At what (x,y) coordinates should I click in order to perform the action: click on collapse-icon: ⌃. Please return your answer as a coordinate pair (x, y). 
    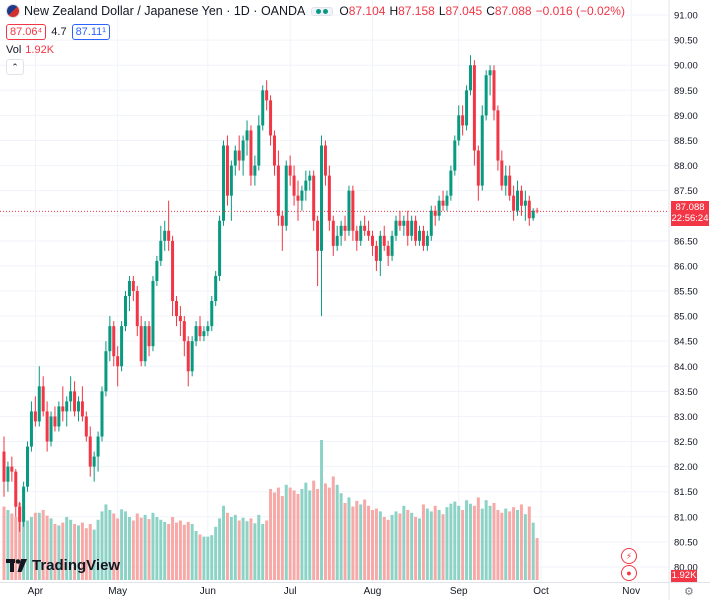
    Looking at the image, I should click on (15, 67).